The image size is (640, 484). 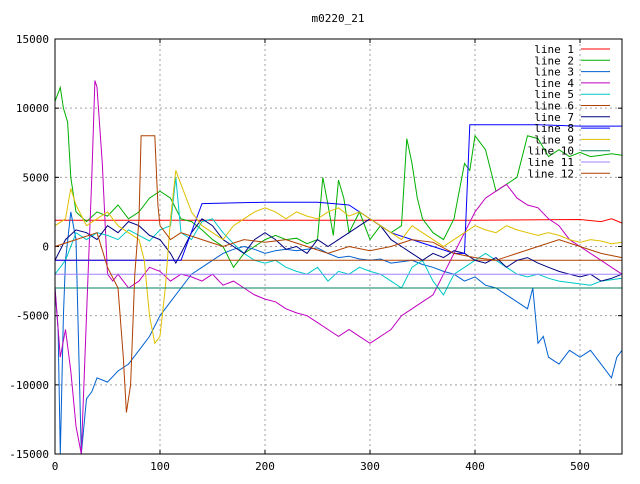 I want to click on legend-label: line 6, so click(x=554, y=106).